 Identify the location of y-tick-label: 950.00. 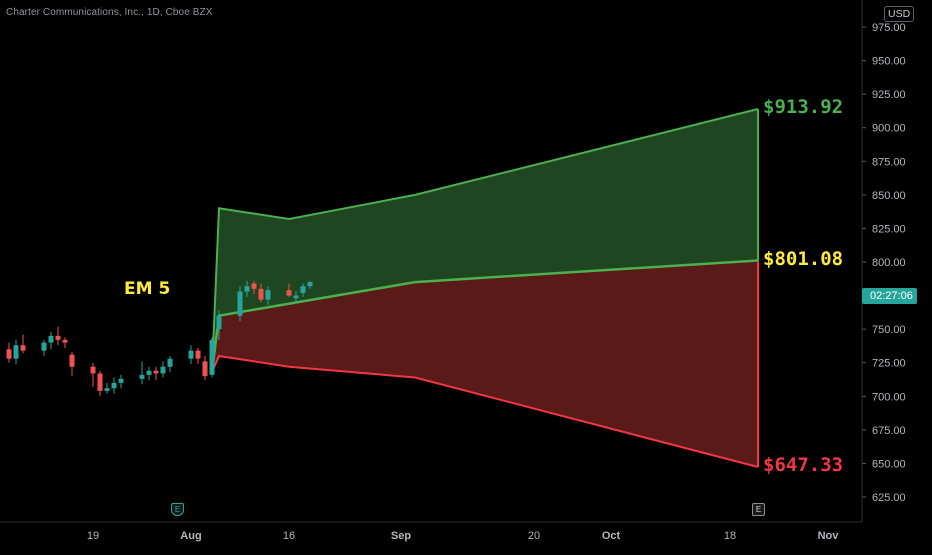
(889, 62).